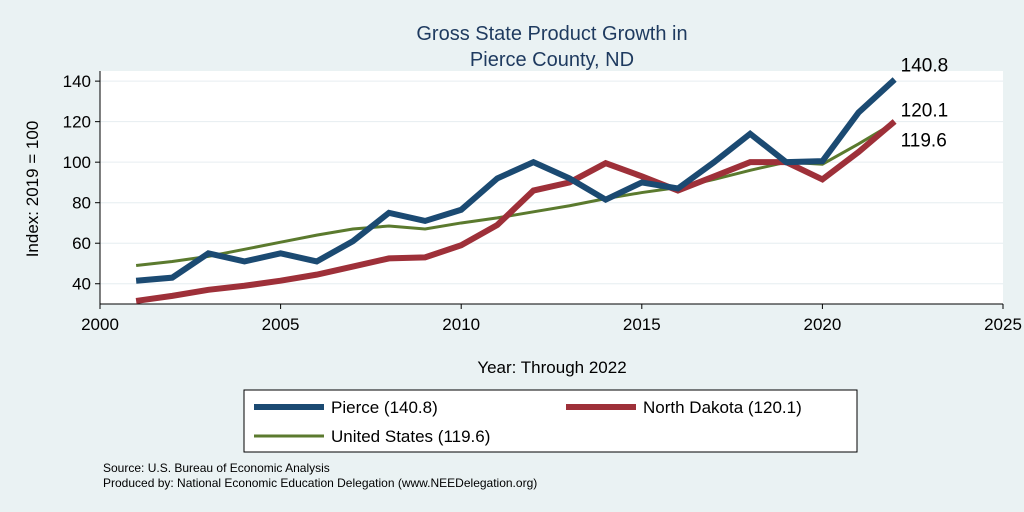 The height and width of the screenshot is (512, 1024). Describe the element at coordinates (1003, 324) in the screenshot. I see `x-tick-label: 2025` at that location.